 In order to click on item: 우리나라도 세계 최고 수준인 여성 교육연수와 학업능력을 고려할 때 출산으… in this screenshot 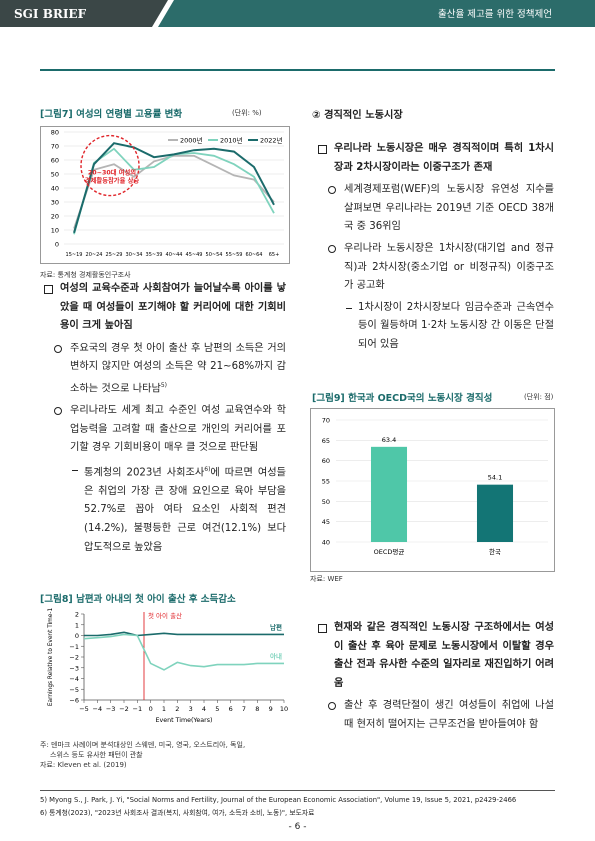, I will do `click(165, 430)`.